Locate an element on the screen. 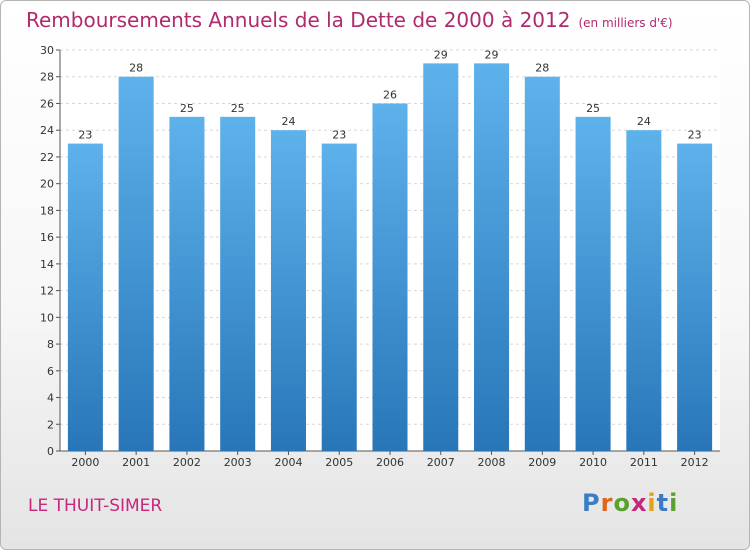 This screenshot has width=750, height=550. x-tick-label: 2003 is located at coordinates (238, 462).